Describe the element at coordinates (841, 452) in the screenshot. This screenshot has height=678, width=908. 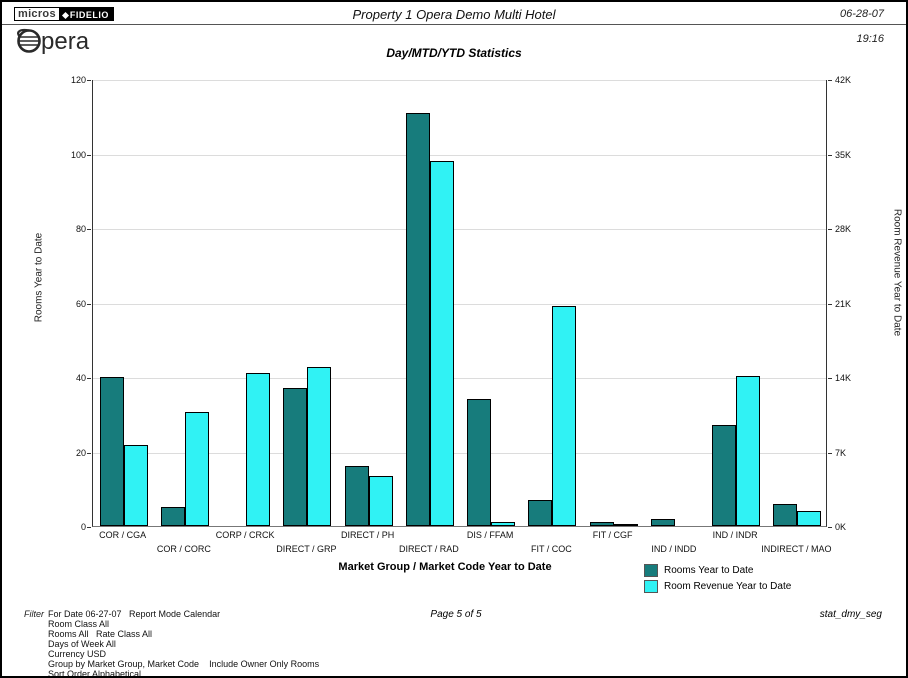
I see `y-tick-label-right: 7K` at that location.